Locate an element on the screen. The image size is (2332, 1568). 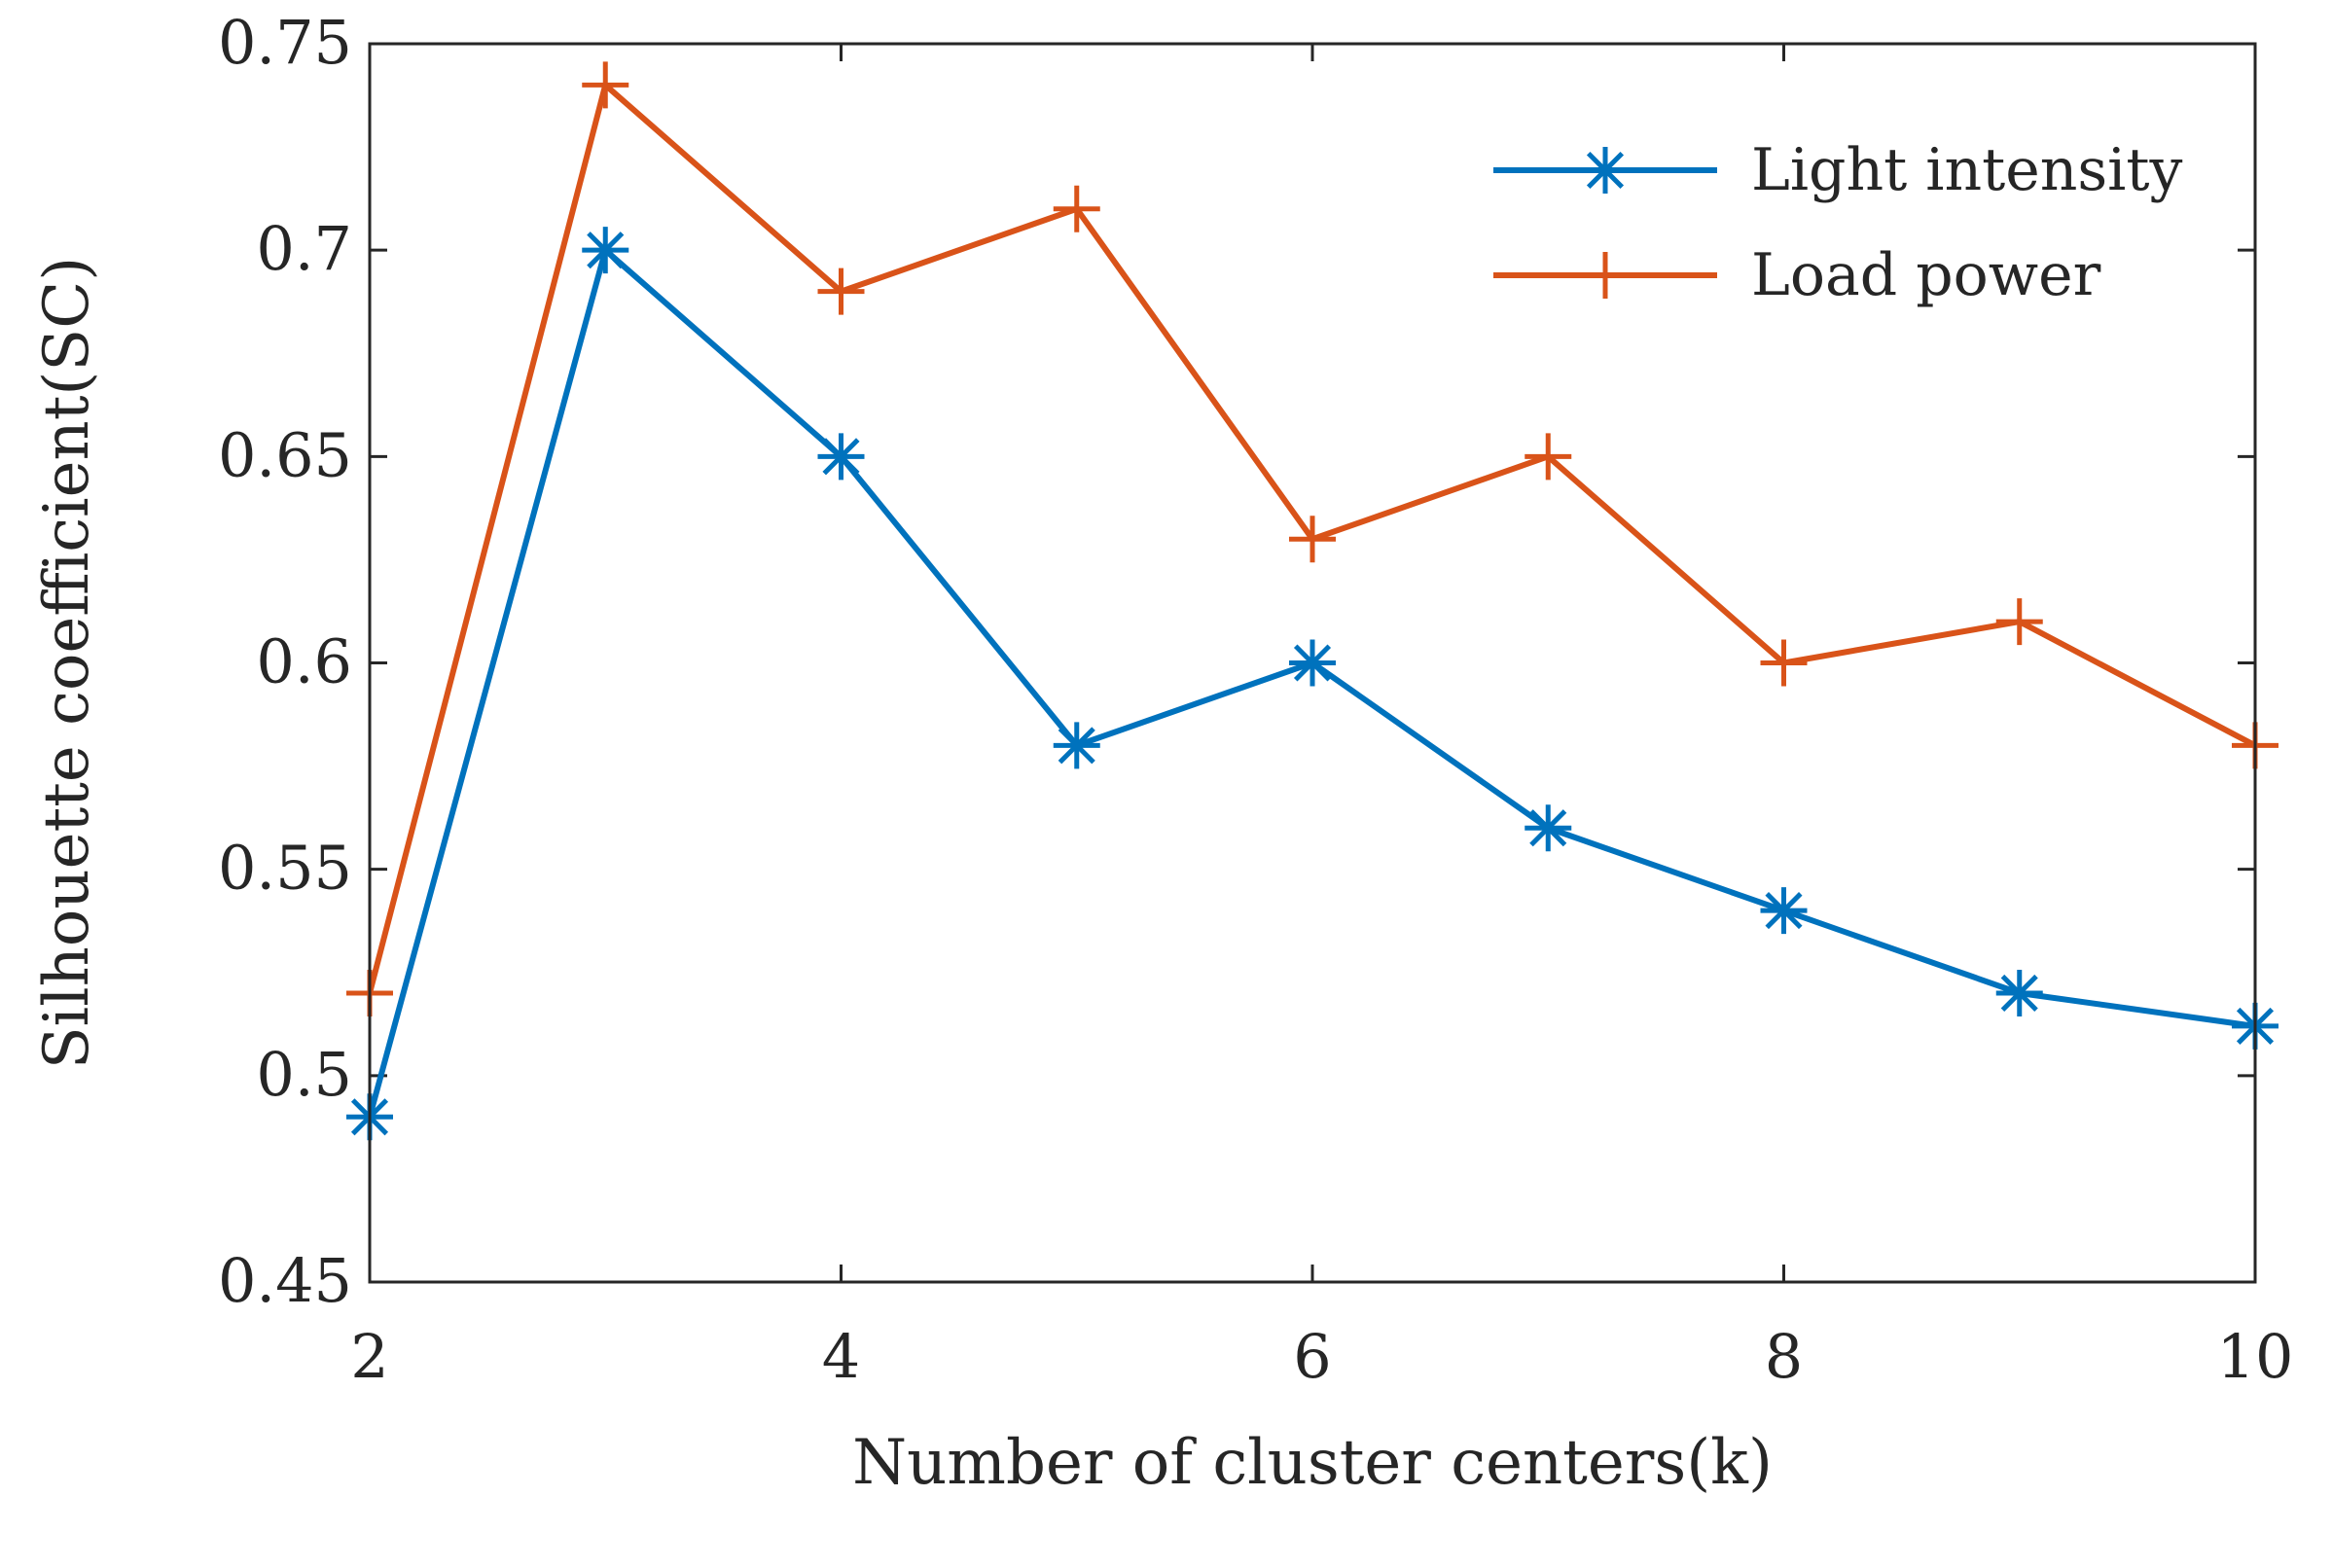
x-axis-title: Number of cluster centers(k) is located at coordinates (1312, 1463).